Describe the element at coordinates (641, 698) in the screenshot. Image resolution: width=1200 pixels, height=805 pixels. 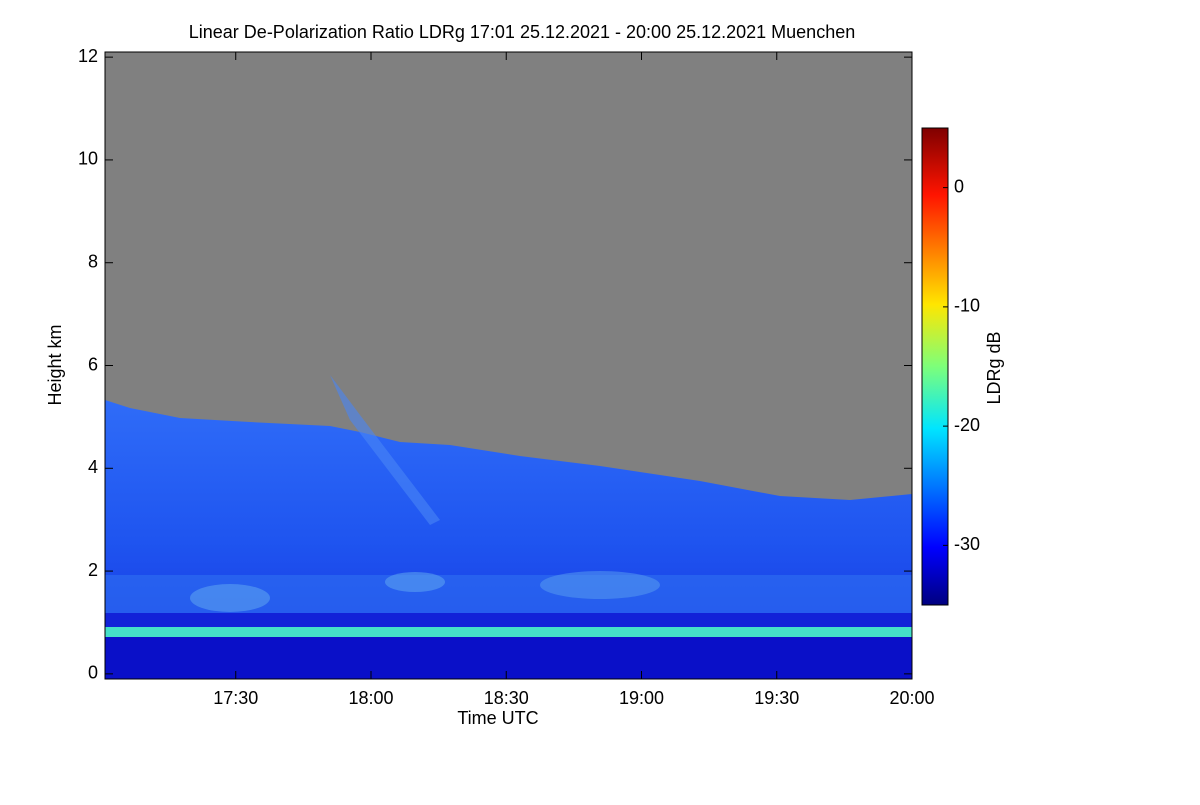
I see `x-tick-label: 19:00` at that location.